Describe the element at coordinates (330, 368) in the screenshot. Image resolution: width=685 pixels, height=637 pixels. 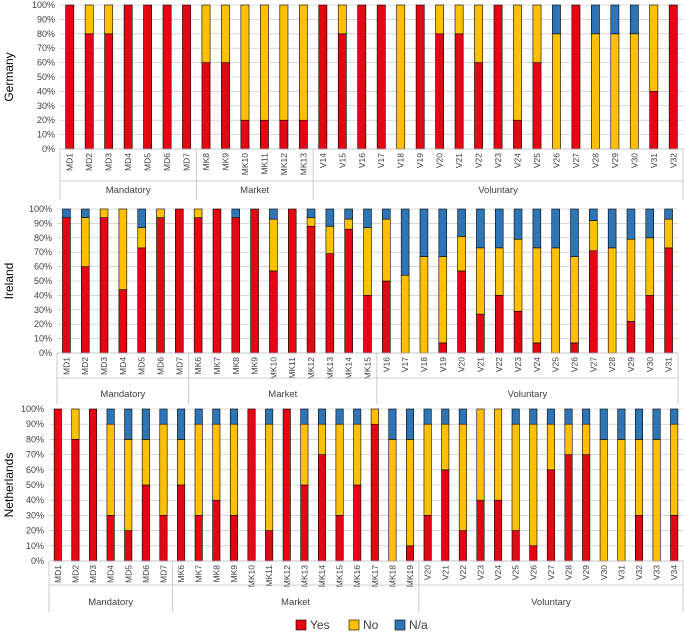
I see `x-tick-label: MK13` at that location.